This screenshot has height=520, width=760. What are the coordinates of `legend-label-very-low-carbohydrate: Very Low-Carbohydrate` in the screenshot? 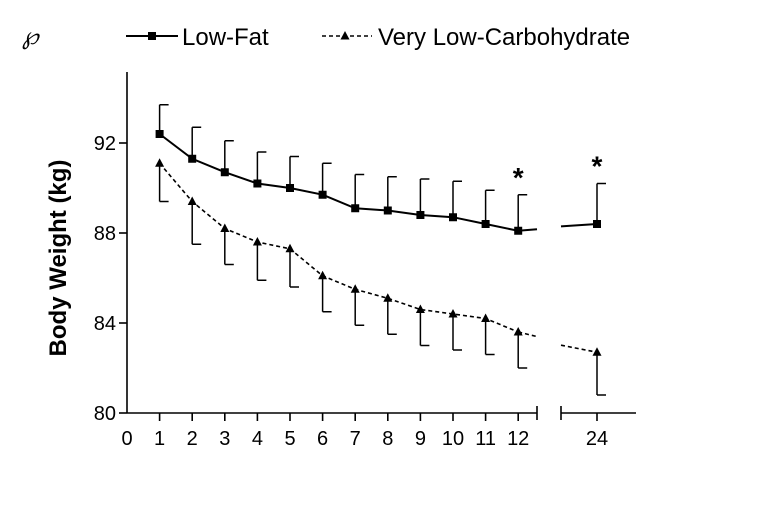 It's located at (504, 37).